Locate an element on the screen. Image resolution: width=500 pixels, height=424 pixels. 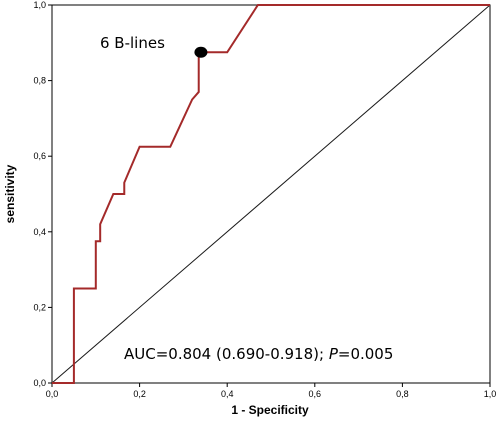
y-tick-label: 0,0 is located at coordinates (39, 383).